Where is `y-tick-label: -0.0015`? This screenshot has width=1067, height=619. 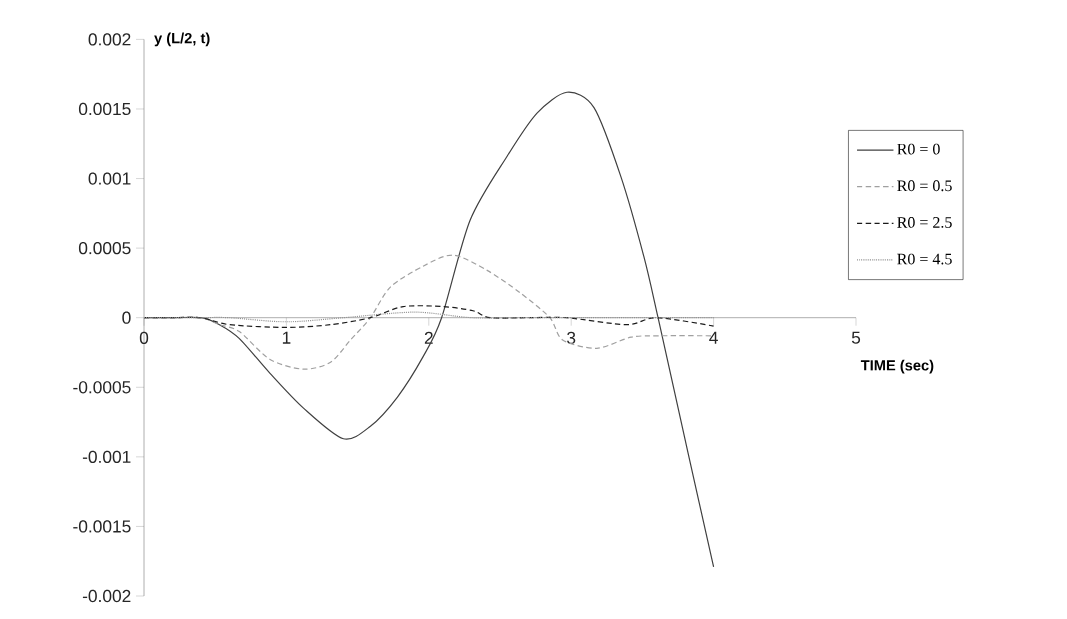
y-tick-label: -0.0015 is located at coordinates (102, 526).